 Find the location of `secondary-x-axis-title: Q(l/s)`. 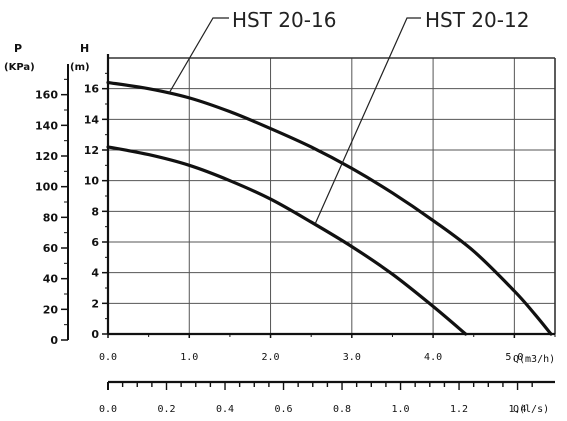

secondary-x-axis-title: Q(l/s) is located at coordinates (531, 409).